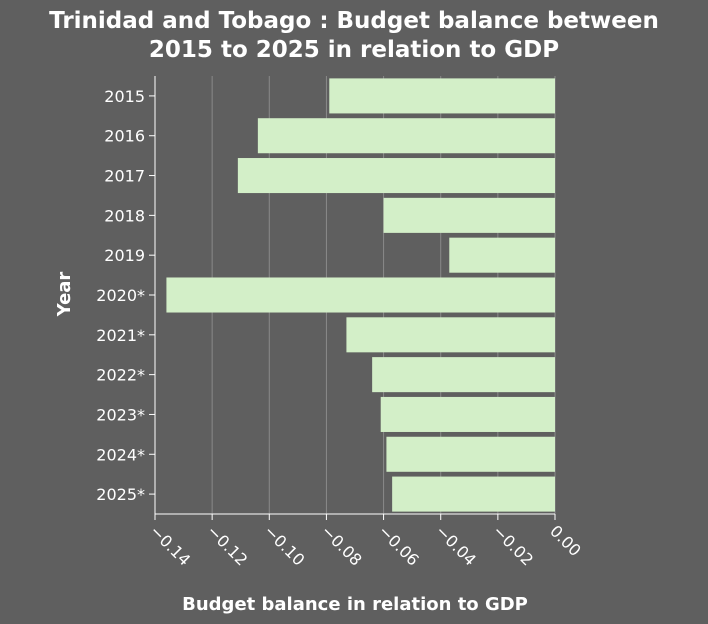 Image resolution: width=708 pixels, height=624 pixels. What do you see at coordinates (502, 255) in the screenshot?
I see `bar-2019` at bounding box center [502, 255].